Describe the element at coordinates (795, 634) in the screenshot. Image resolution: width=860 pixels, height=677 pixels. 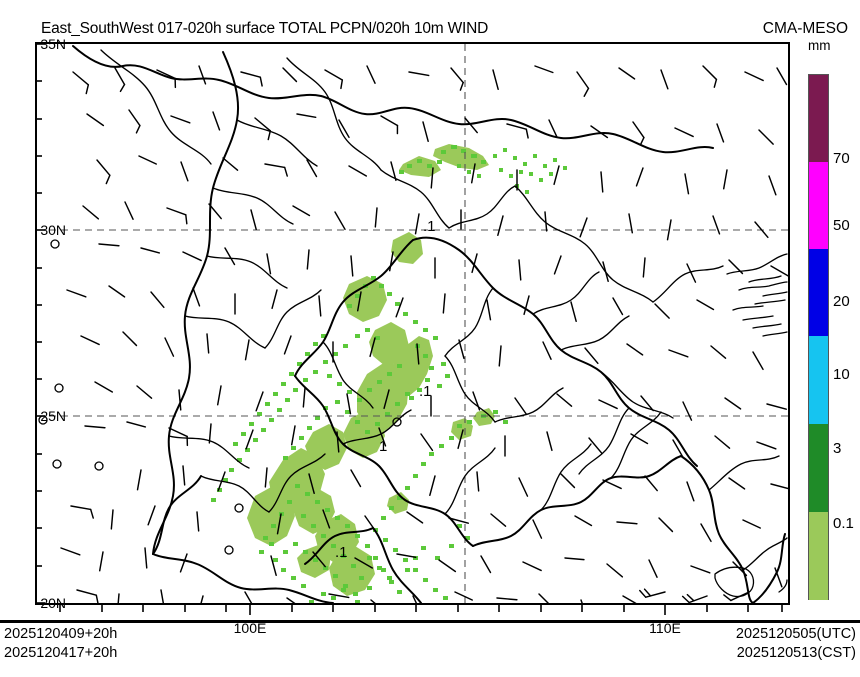
I see `footer-valid-time-utc: 2025120505(UTC)` at that location.